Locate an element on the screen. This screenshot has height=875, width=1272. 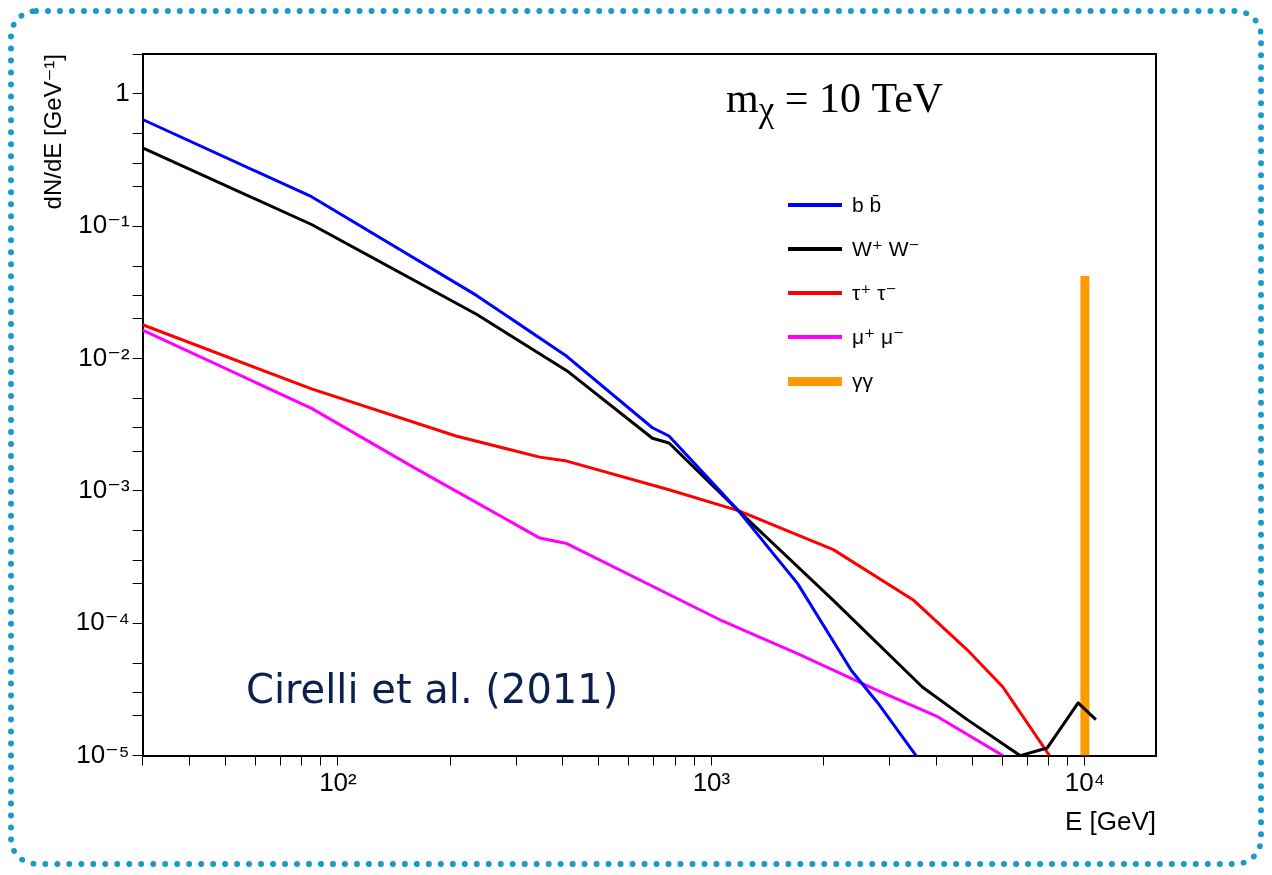
legend-label: τ⁺ τ⁻ is located at coordinates (874, 293).